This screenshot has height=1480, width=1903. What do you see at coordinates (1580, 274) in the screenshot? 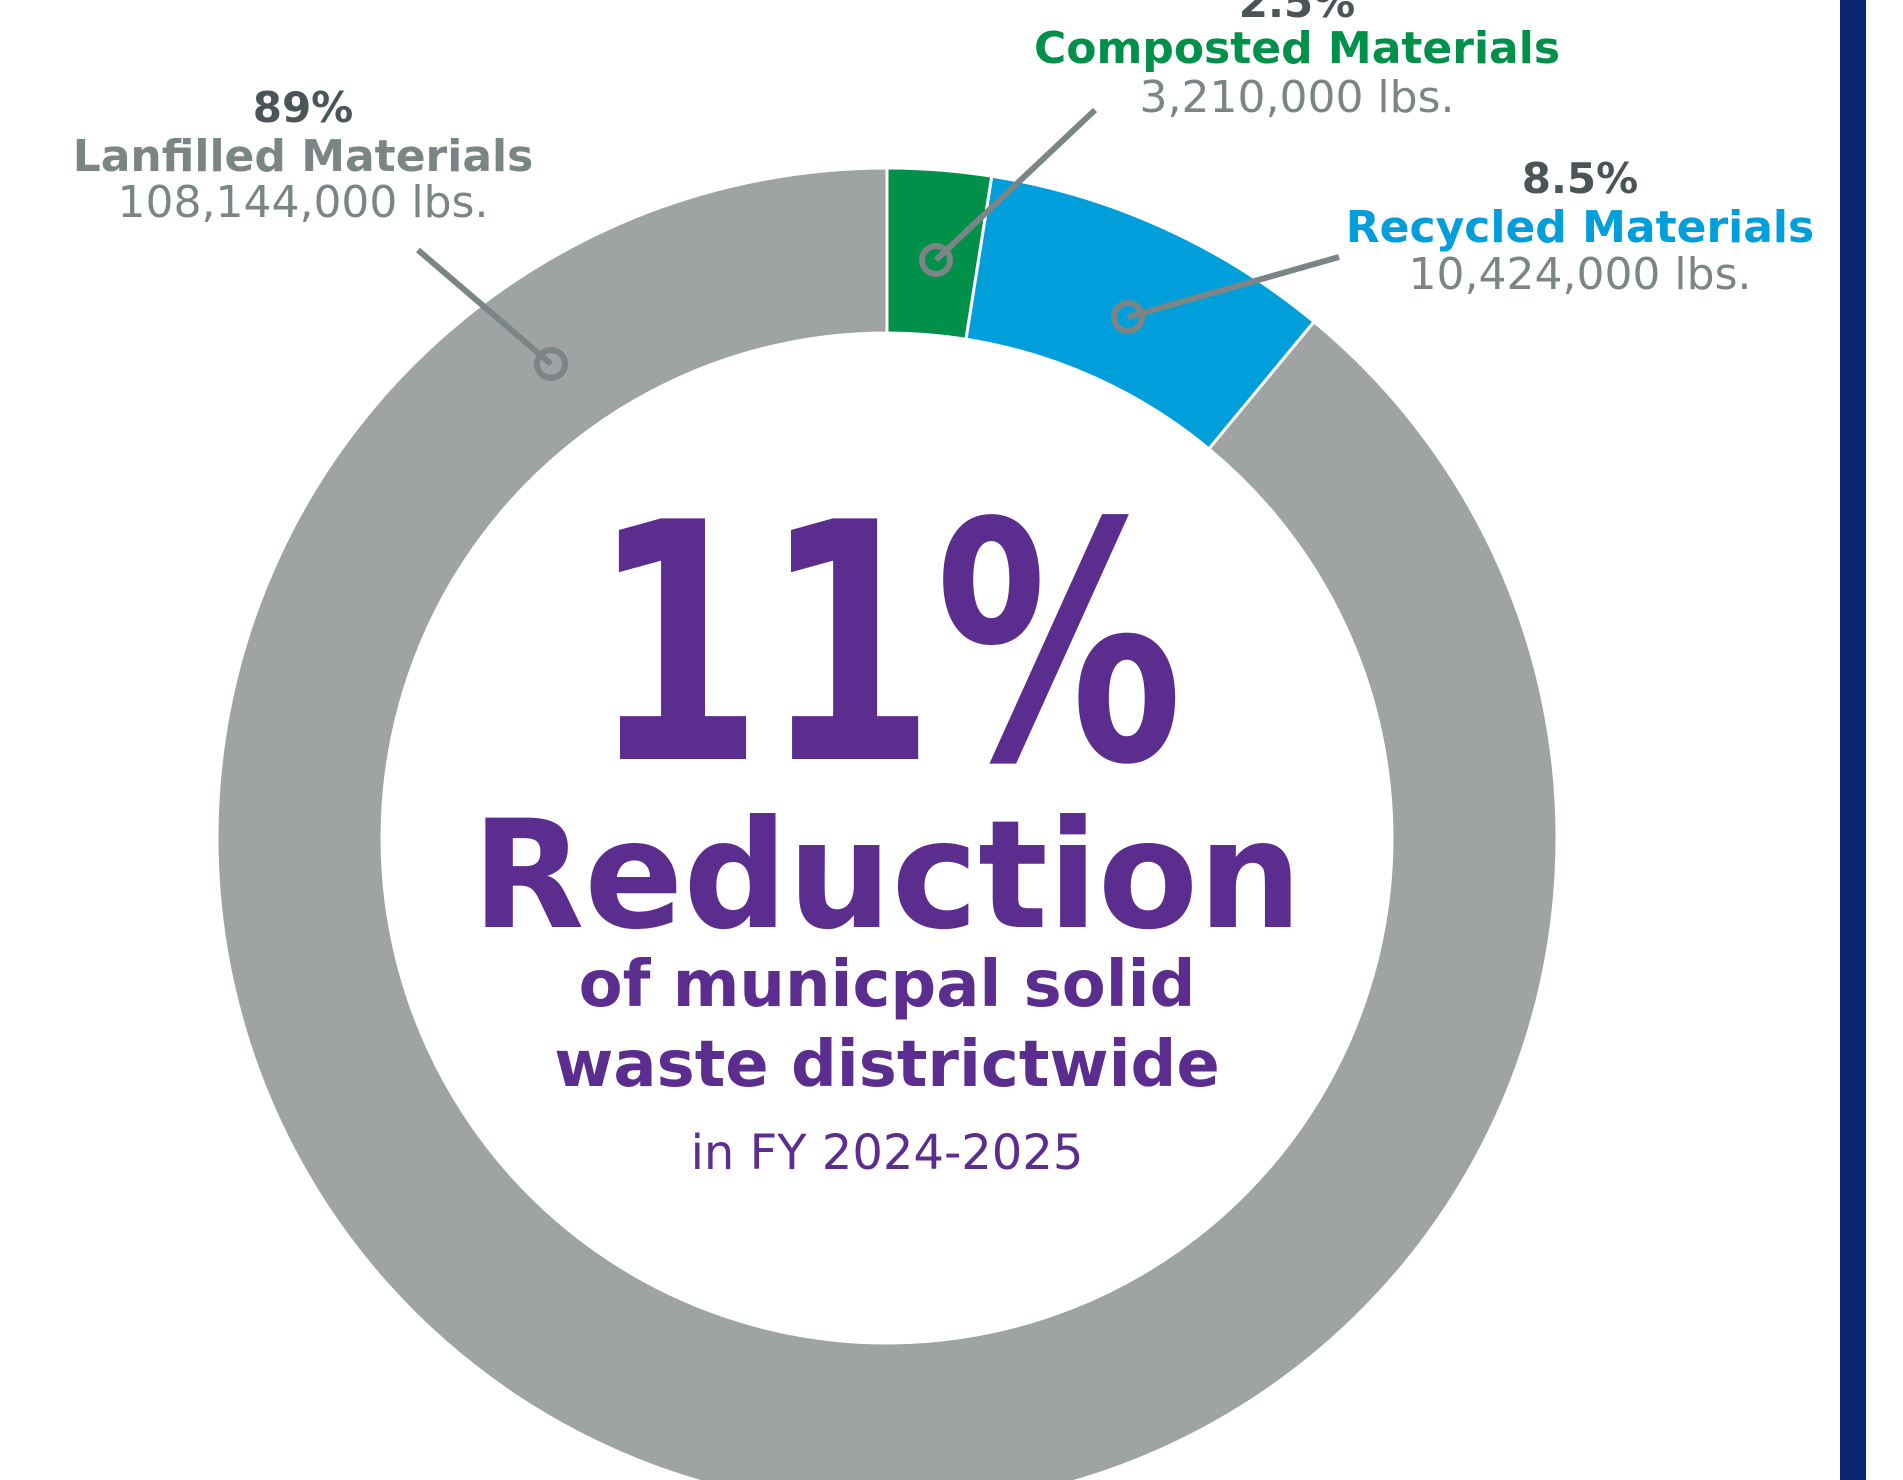
I see `amount-label: 10,424,000 lbs.` at bounding box center [1580, 274].